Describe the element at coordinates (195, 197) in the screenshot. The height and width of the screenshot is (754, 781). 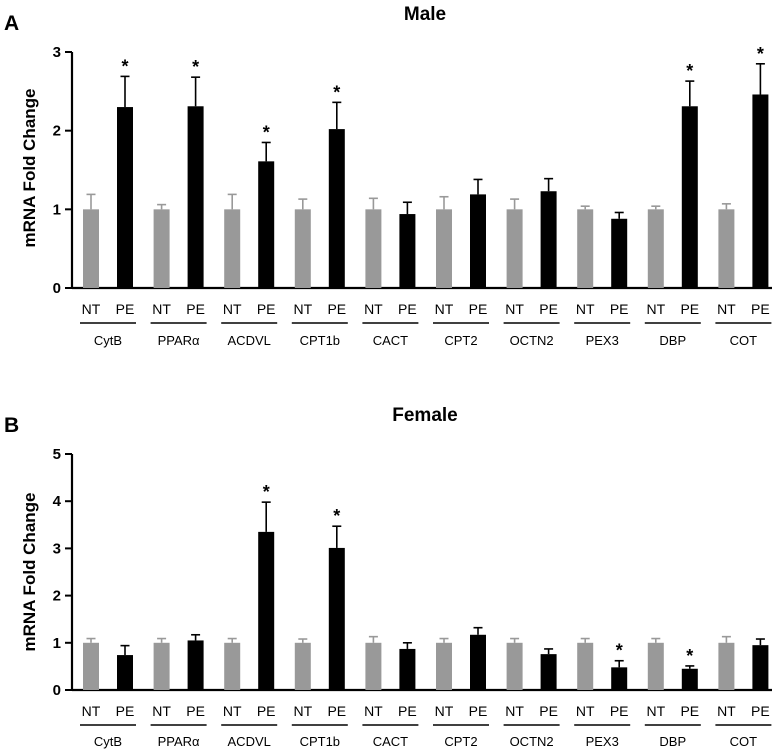
I see `bar-pe-pparα` at that location.